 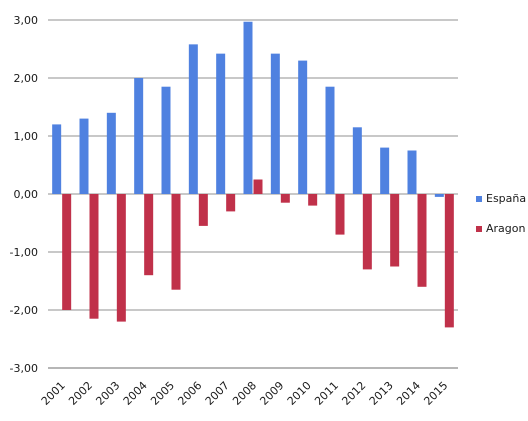 What do you see at coordinates (506, 198) in the screenshot?
I see `legend-label-espana: España` at bounding box center [506, 198].